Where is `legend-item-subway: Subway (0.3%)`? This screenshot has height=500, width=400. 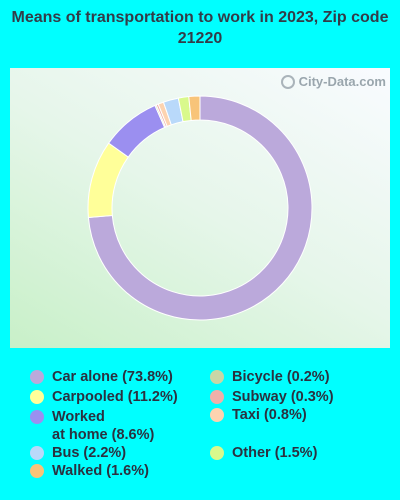 legend-item-subway: Subway (0.3%) is located at coordinates (272, 397).